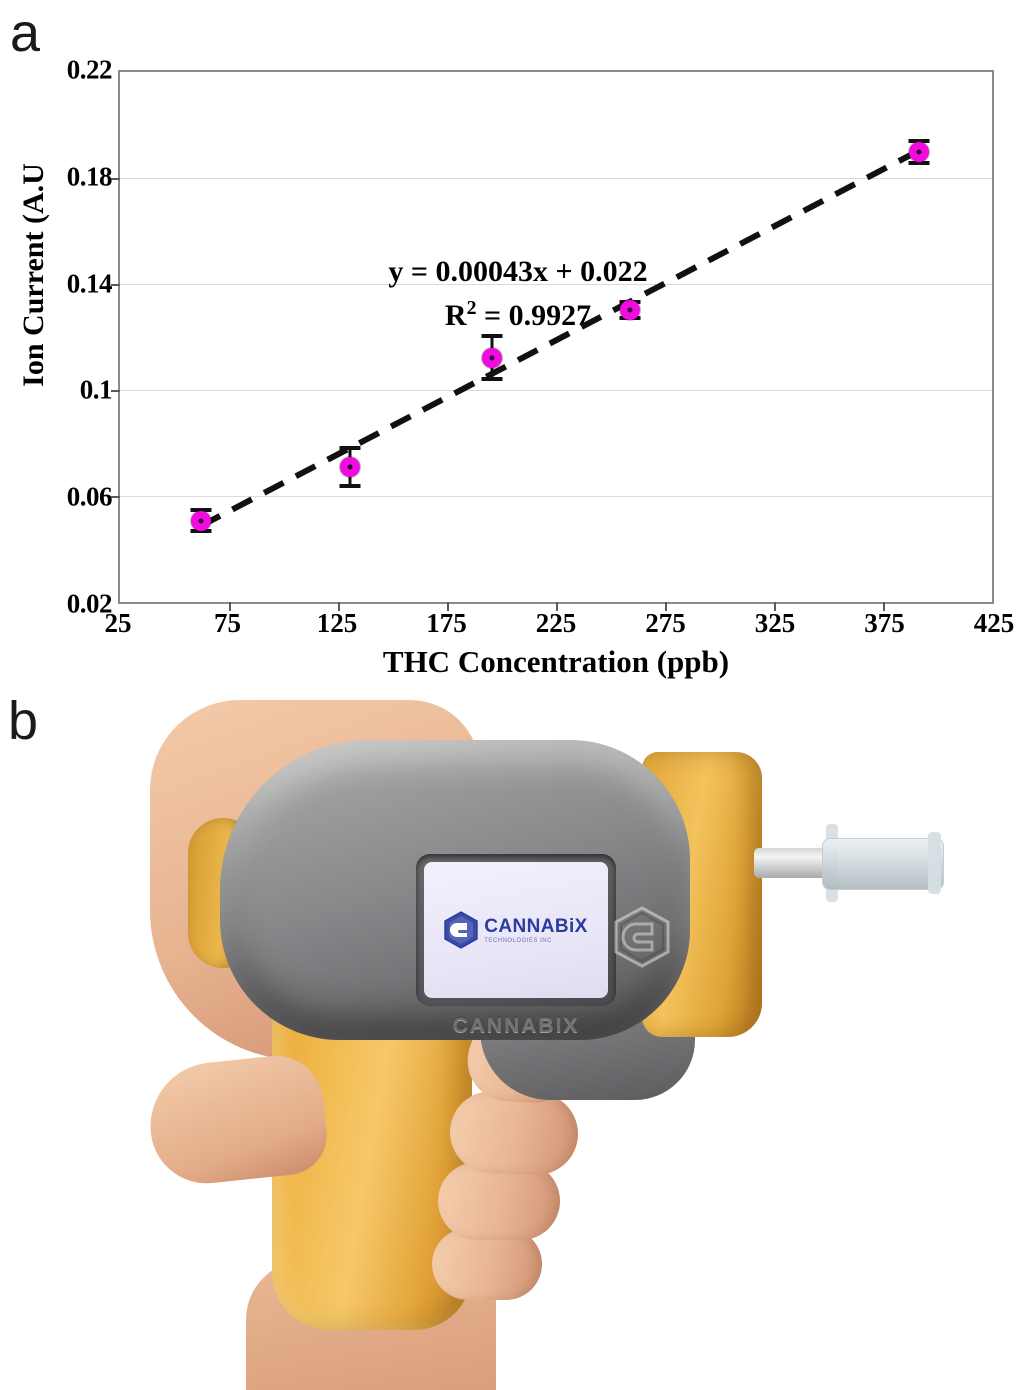  What do you see at coordinates (237, 1120) in the screenshot?
I see `hand-thumb` at bounding box center [237, 1120].